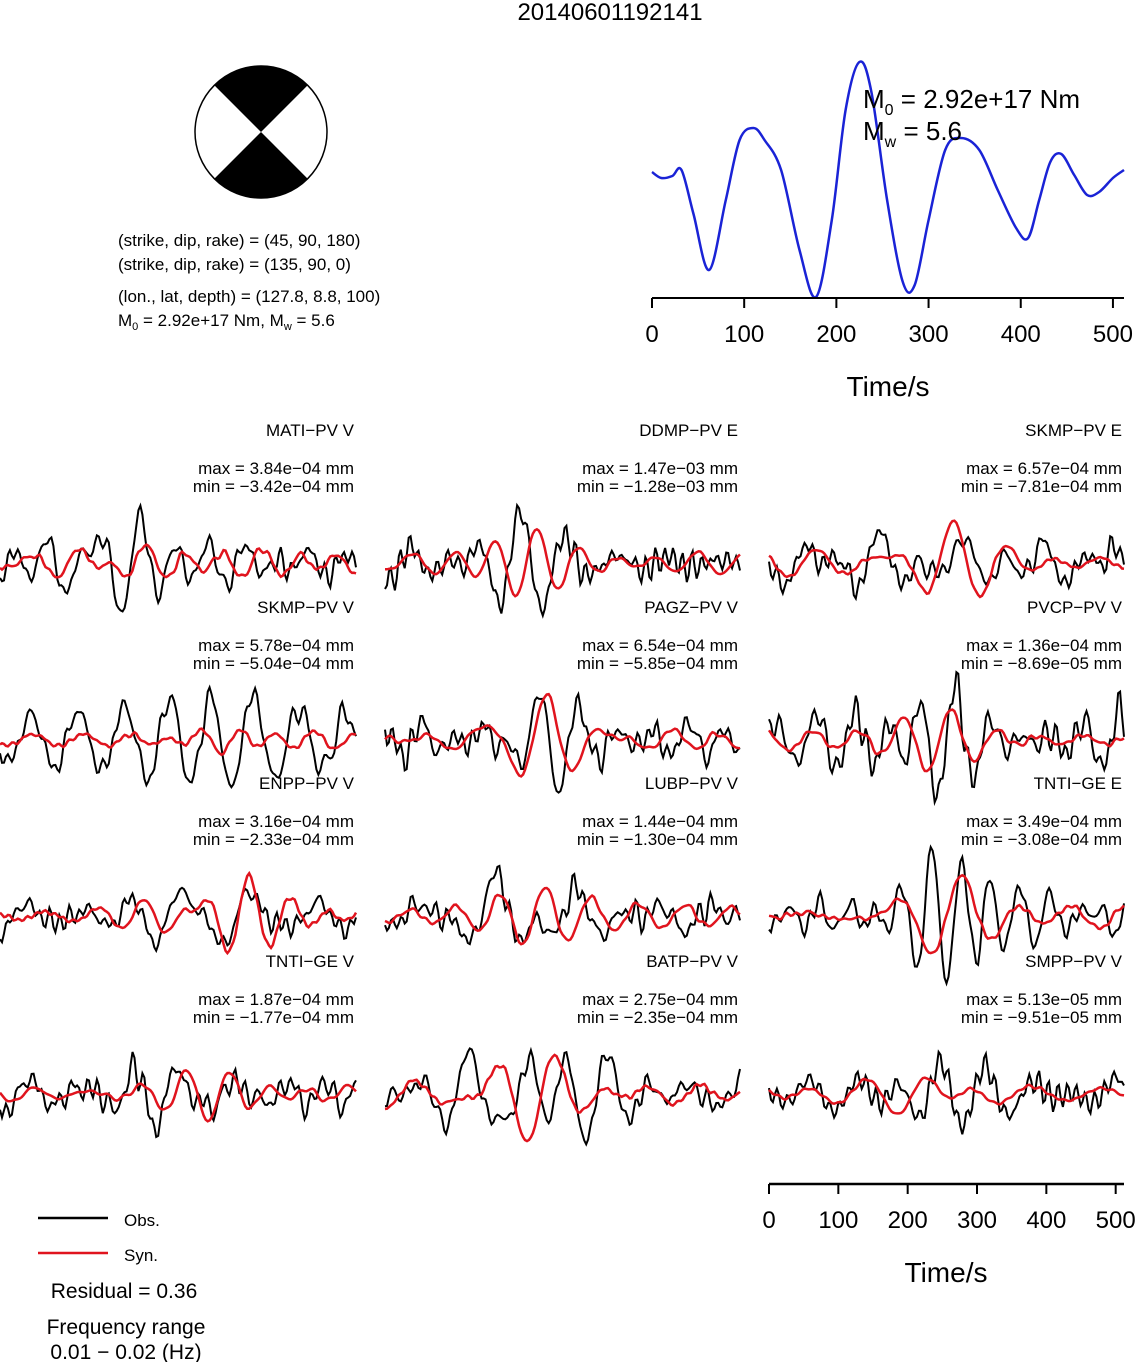  What do you see at coordinates (657, 839) in the screenshot?
I see `station-min: min = −1.30e−04 mm` at bounding box center [657, 839].